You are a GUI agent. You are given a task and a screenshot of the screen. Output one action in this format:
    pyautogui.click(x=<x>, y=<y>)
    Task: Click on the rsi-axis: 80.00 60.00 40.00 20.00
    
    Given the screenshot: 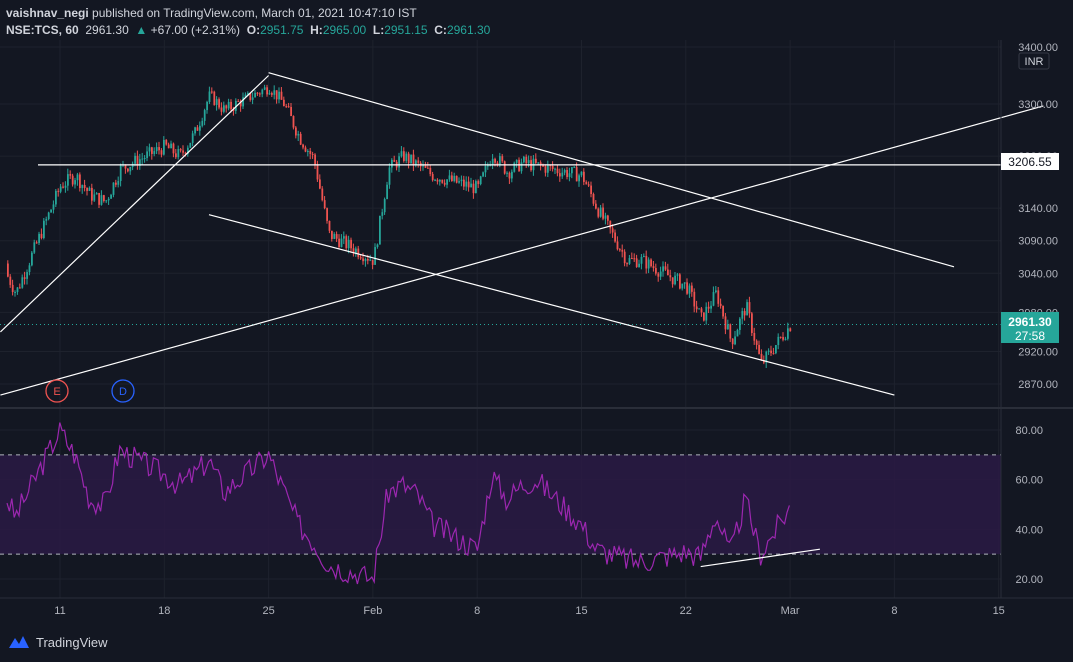 What is the action you would take?
    pyautogui.click(x=1029, y=505)
    